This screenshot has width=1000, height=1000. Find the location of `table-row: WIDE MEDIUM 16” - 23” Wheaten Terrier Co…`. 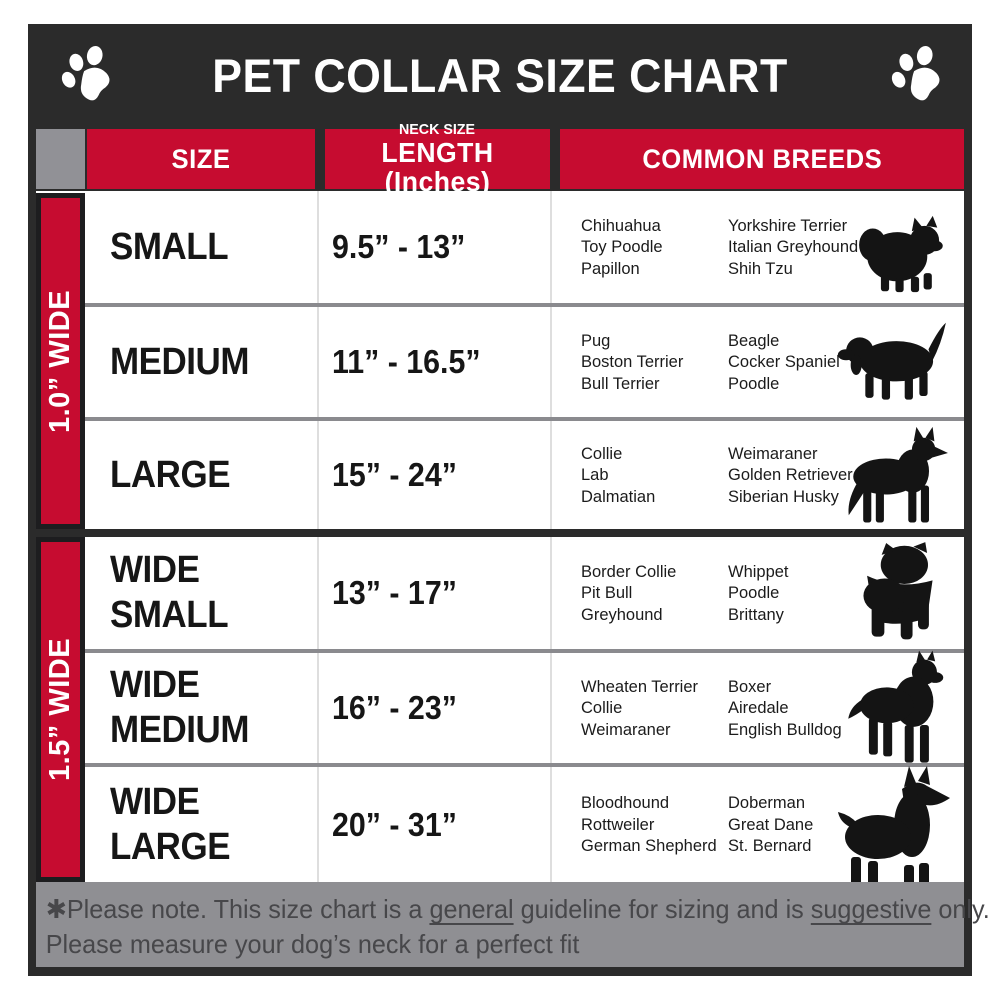

table-row: WIDE MEDIUM 16” - 23” Wheaten Terrier Co… is located at coordinates (500, 706).